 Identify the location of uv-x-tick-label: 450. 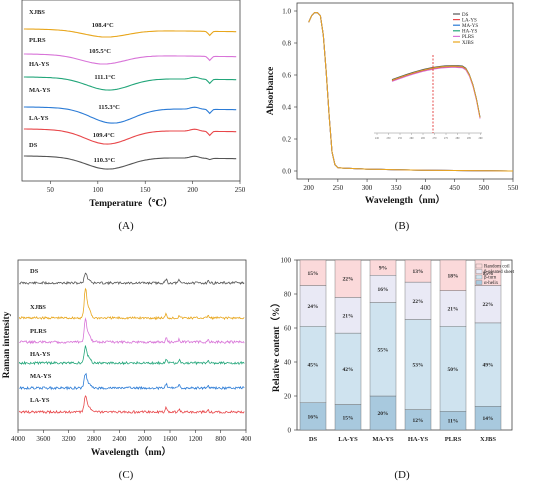
(454, 188).